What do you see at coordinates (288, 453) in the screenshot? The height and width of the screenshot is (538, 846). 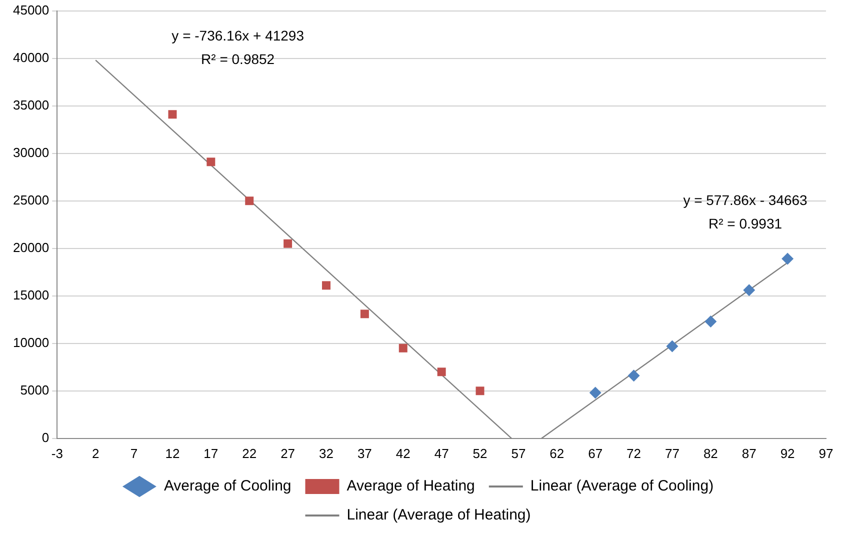 I see `x-tick-label: 27` at bounding box center [288, 453].